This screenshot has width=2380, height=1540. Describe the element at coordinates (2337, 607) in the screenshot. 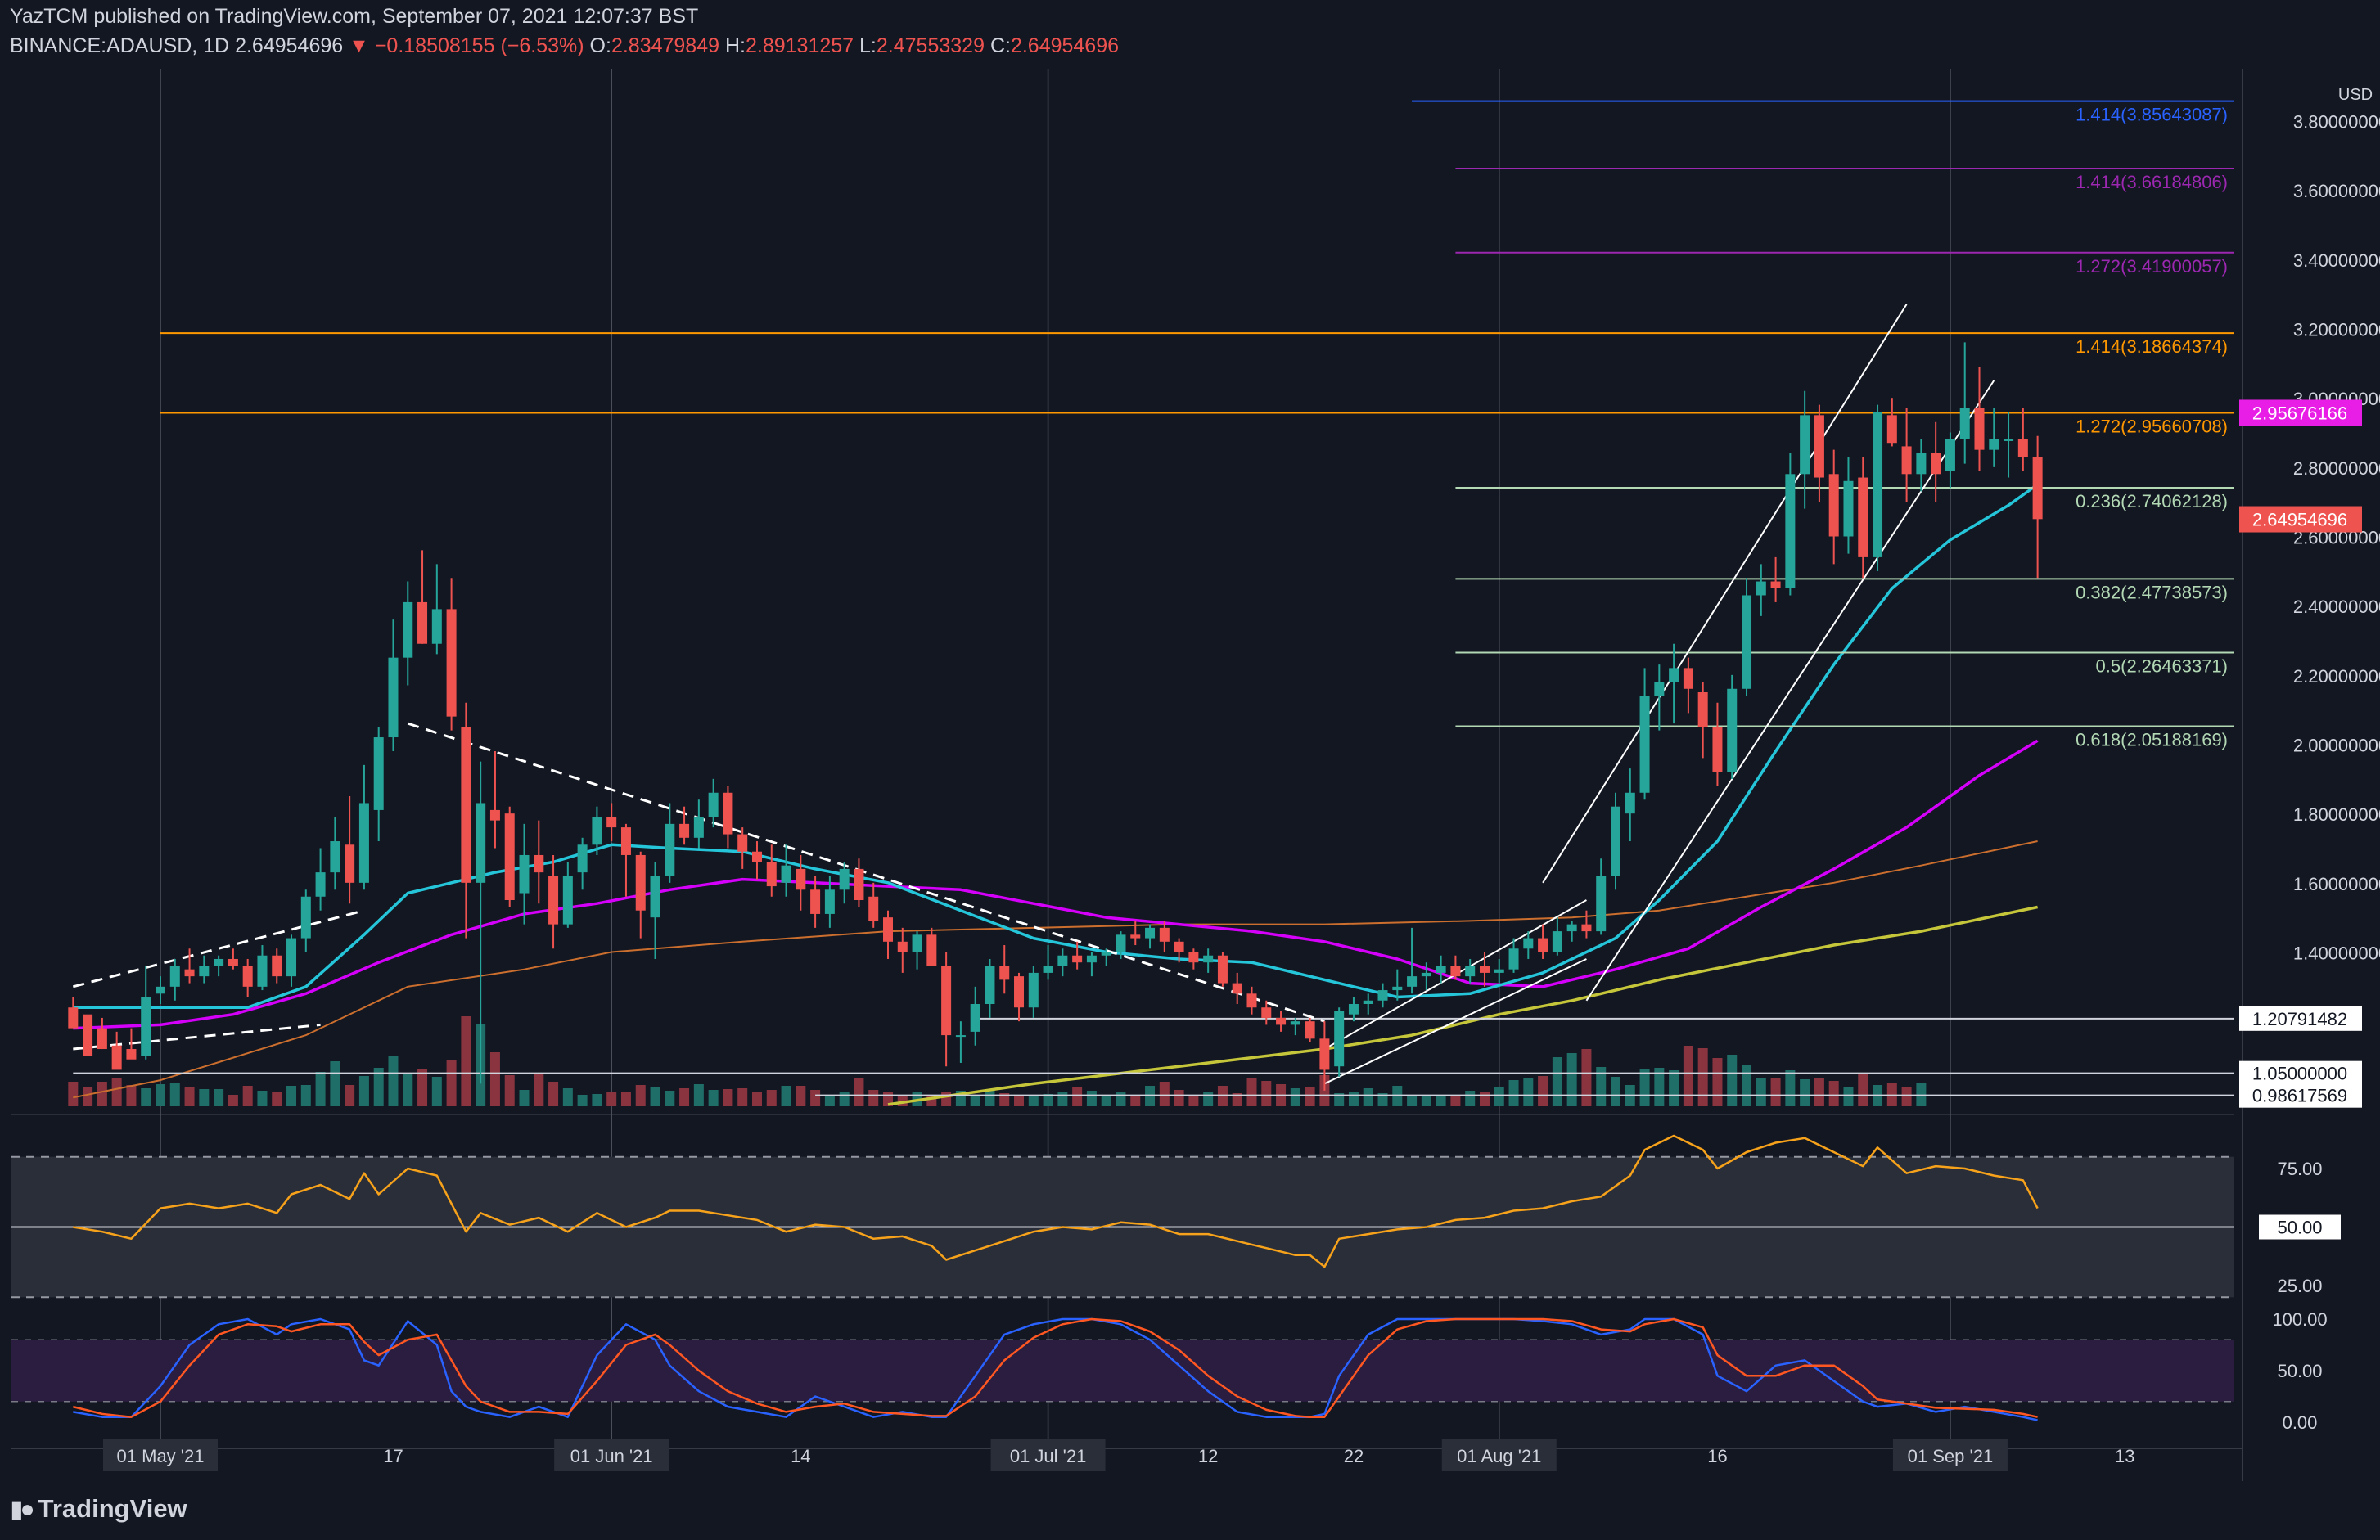

I see `price-tick-label: 2.40000000` at that location.